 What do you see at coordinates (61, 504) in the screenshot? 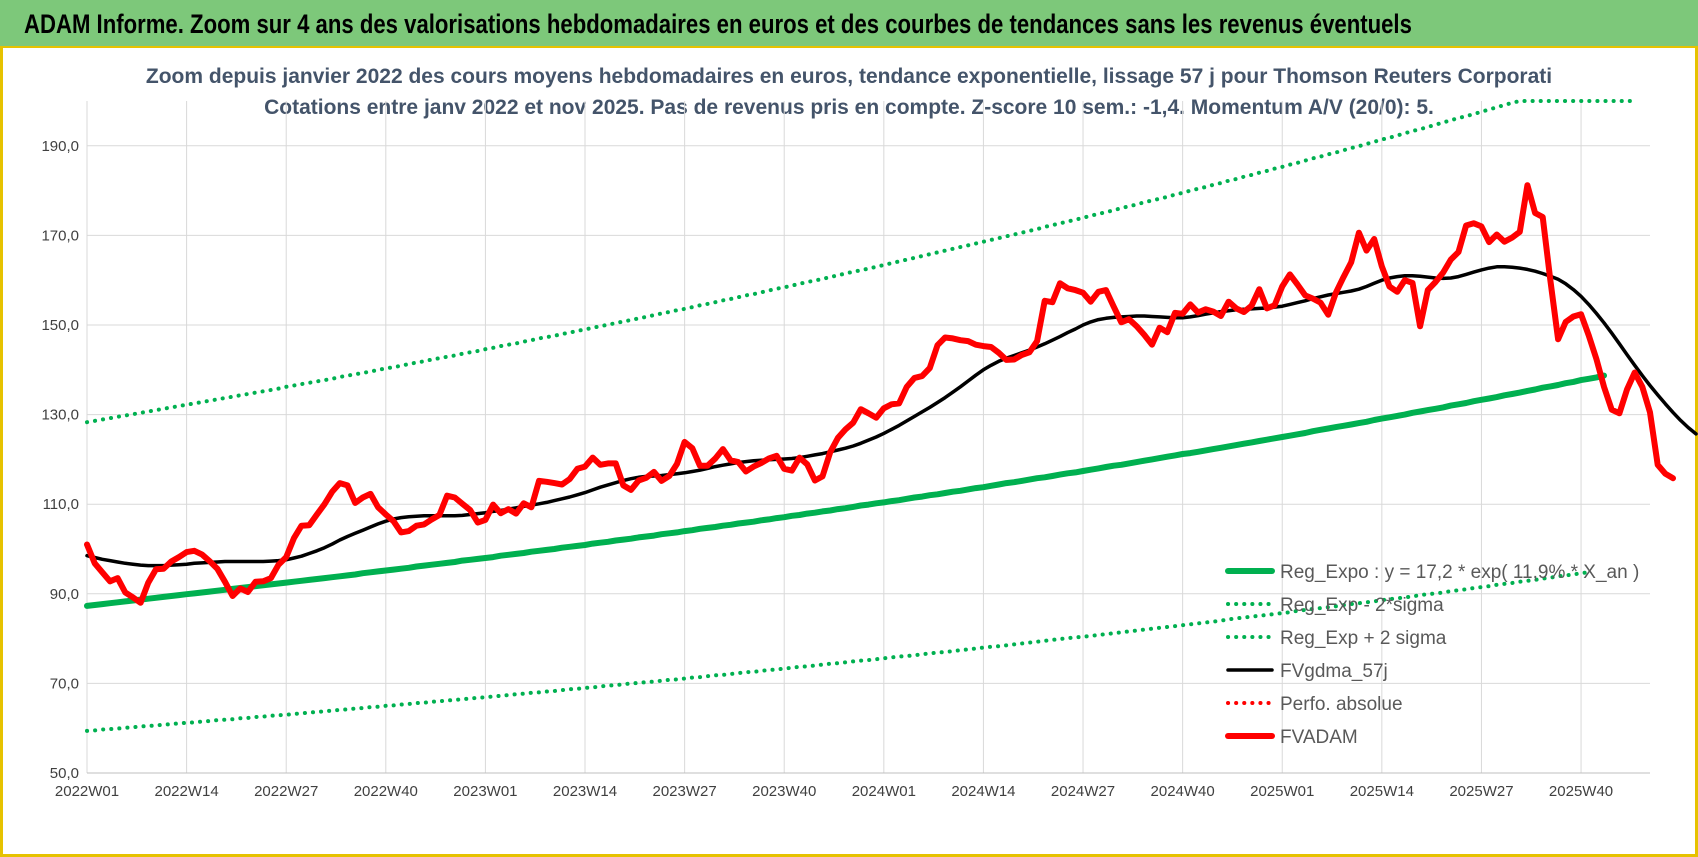
I see `y-tick-label: 110,0` at bounding box center [61, 504].